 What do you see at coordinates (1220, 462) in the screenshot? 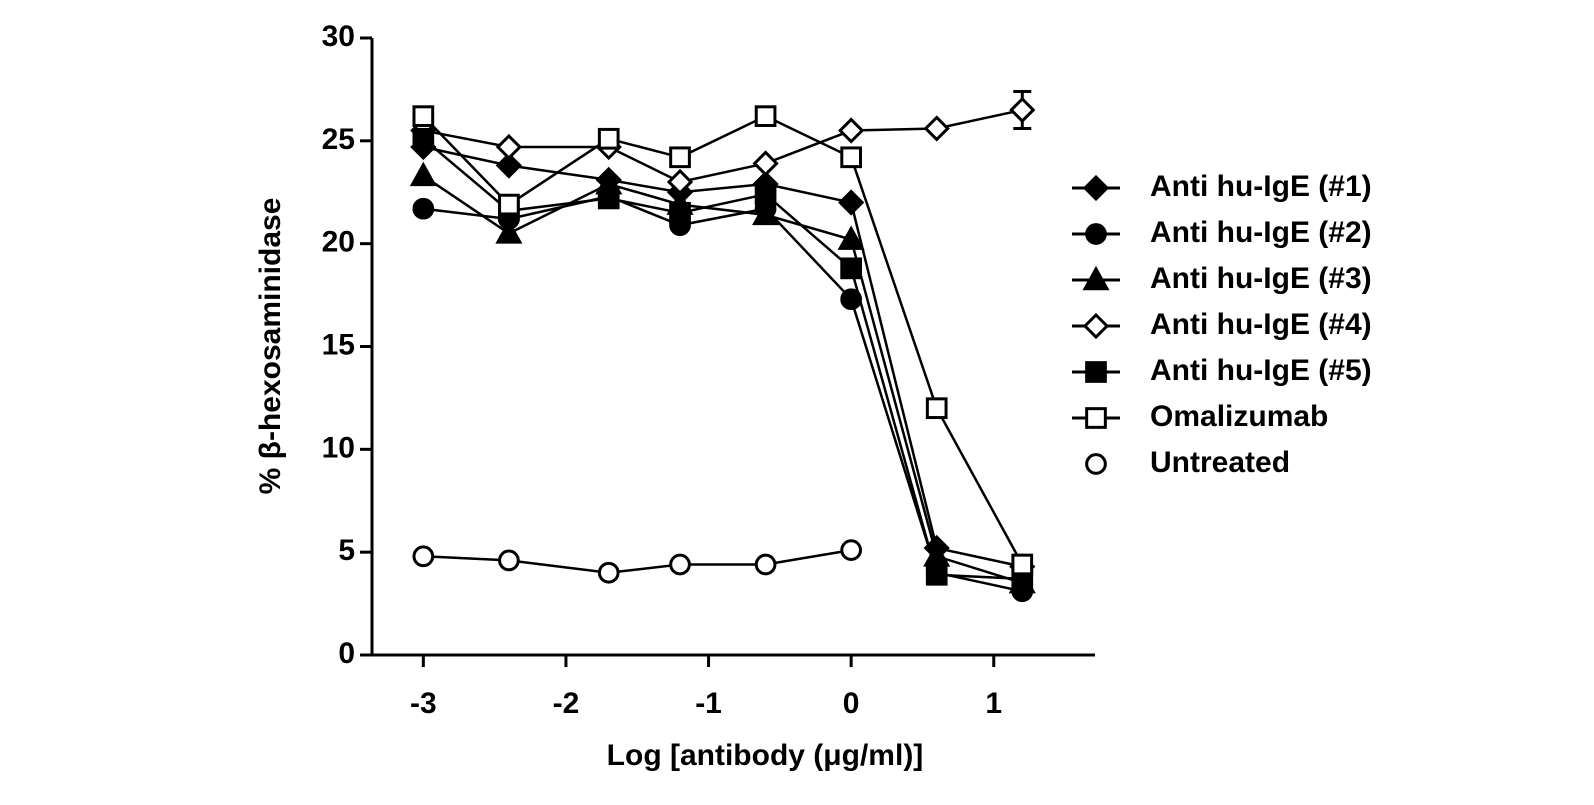
I see `legend-label: Untreated` at bounding box center [1220, 462].